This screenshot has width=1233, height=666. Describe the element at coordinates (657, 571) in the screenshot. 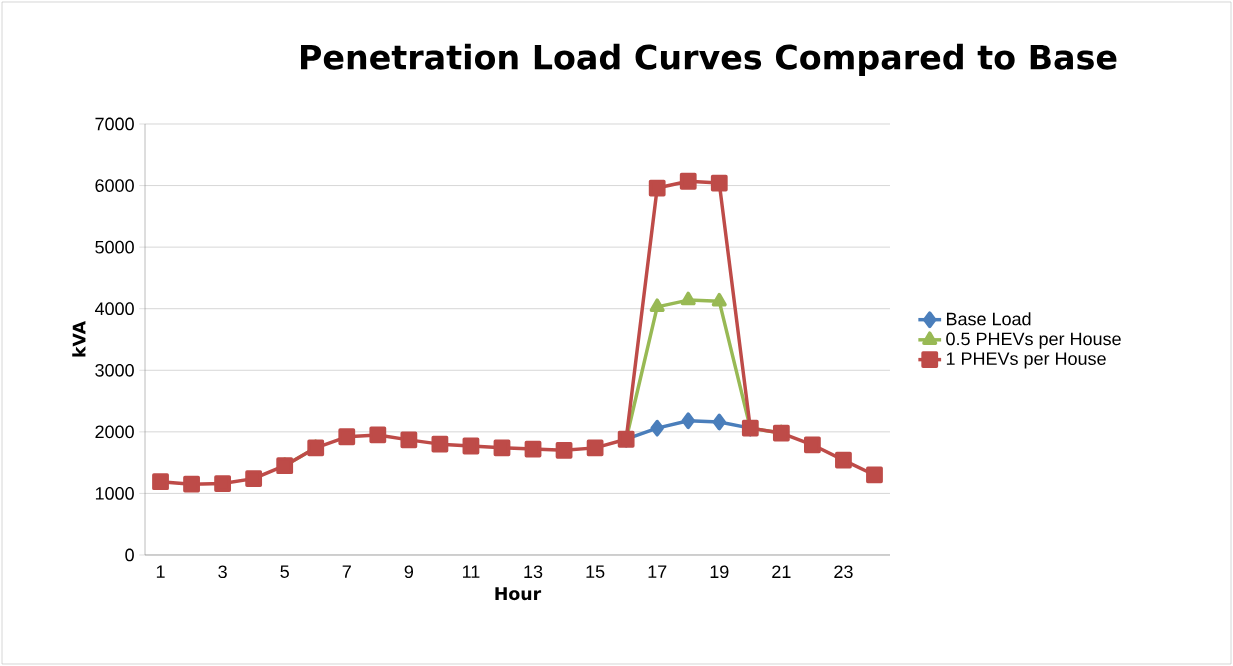

I see `x-tick-label: 17` at that location.